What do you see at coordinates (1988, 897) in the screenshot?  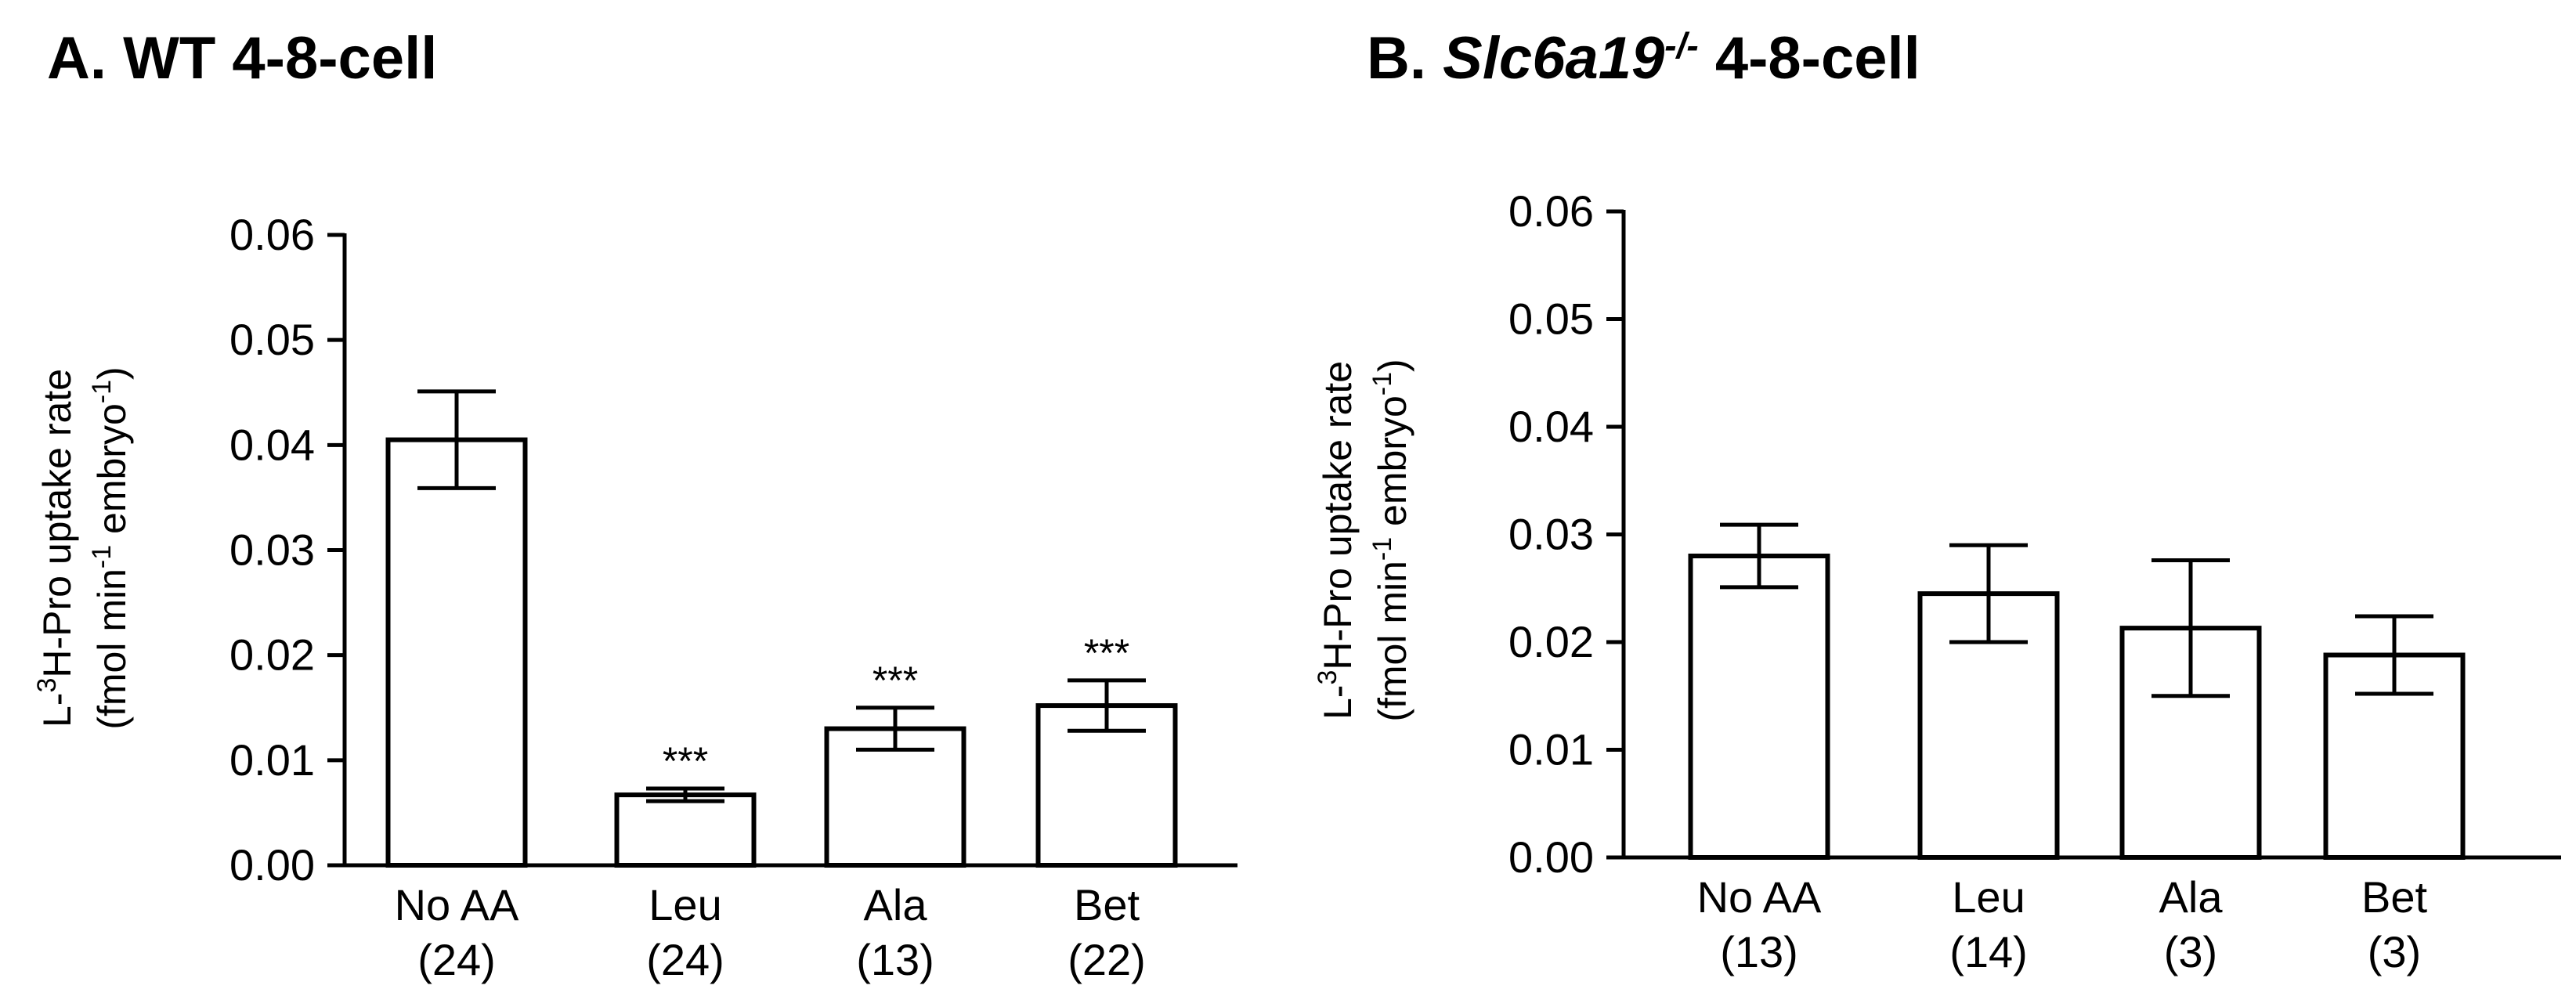 I see `panel-b-category-label: Leu` at bounding box center [1988, 897].